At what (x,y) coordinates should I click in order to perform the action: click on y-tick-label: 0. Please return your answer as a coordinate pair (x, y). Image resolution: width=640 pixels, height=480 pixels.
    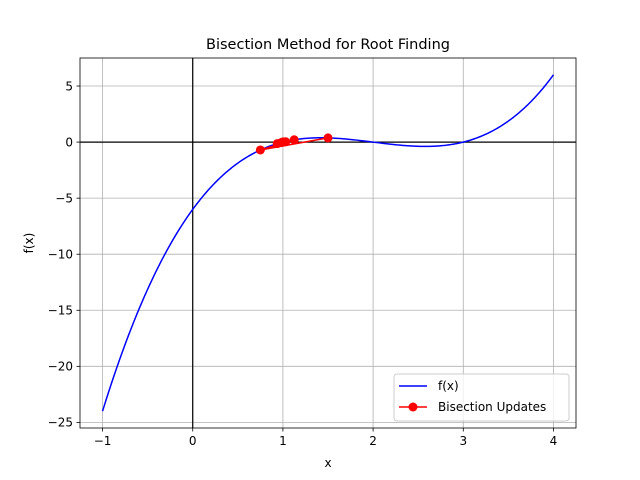
    Looking at the image, I should click on (69, 142).